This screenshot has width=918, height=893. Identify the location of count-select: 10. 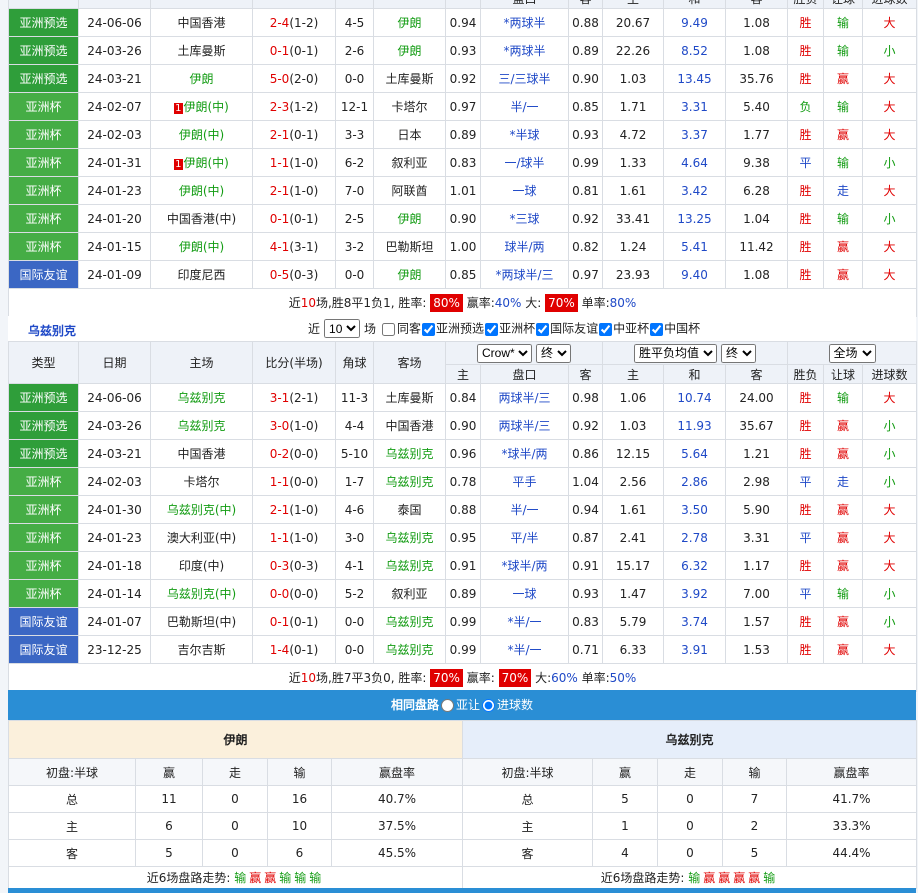
(342, 328).